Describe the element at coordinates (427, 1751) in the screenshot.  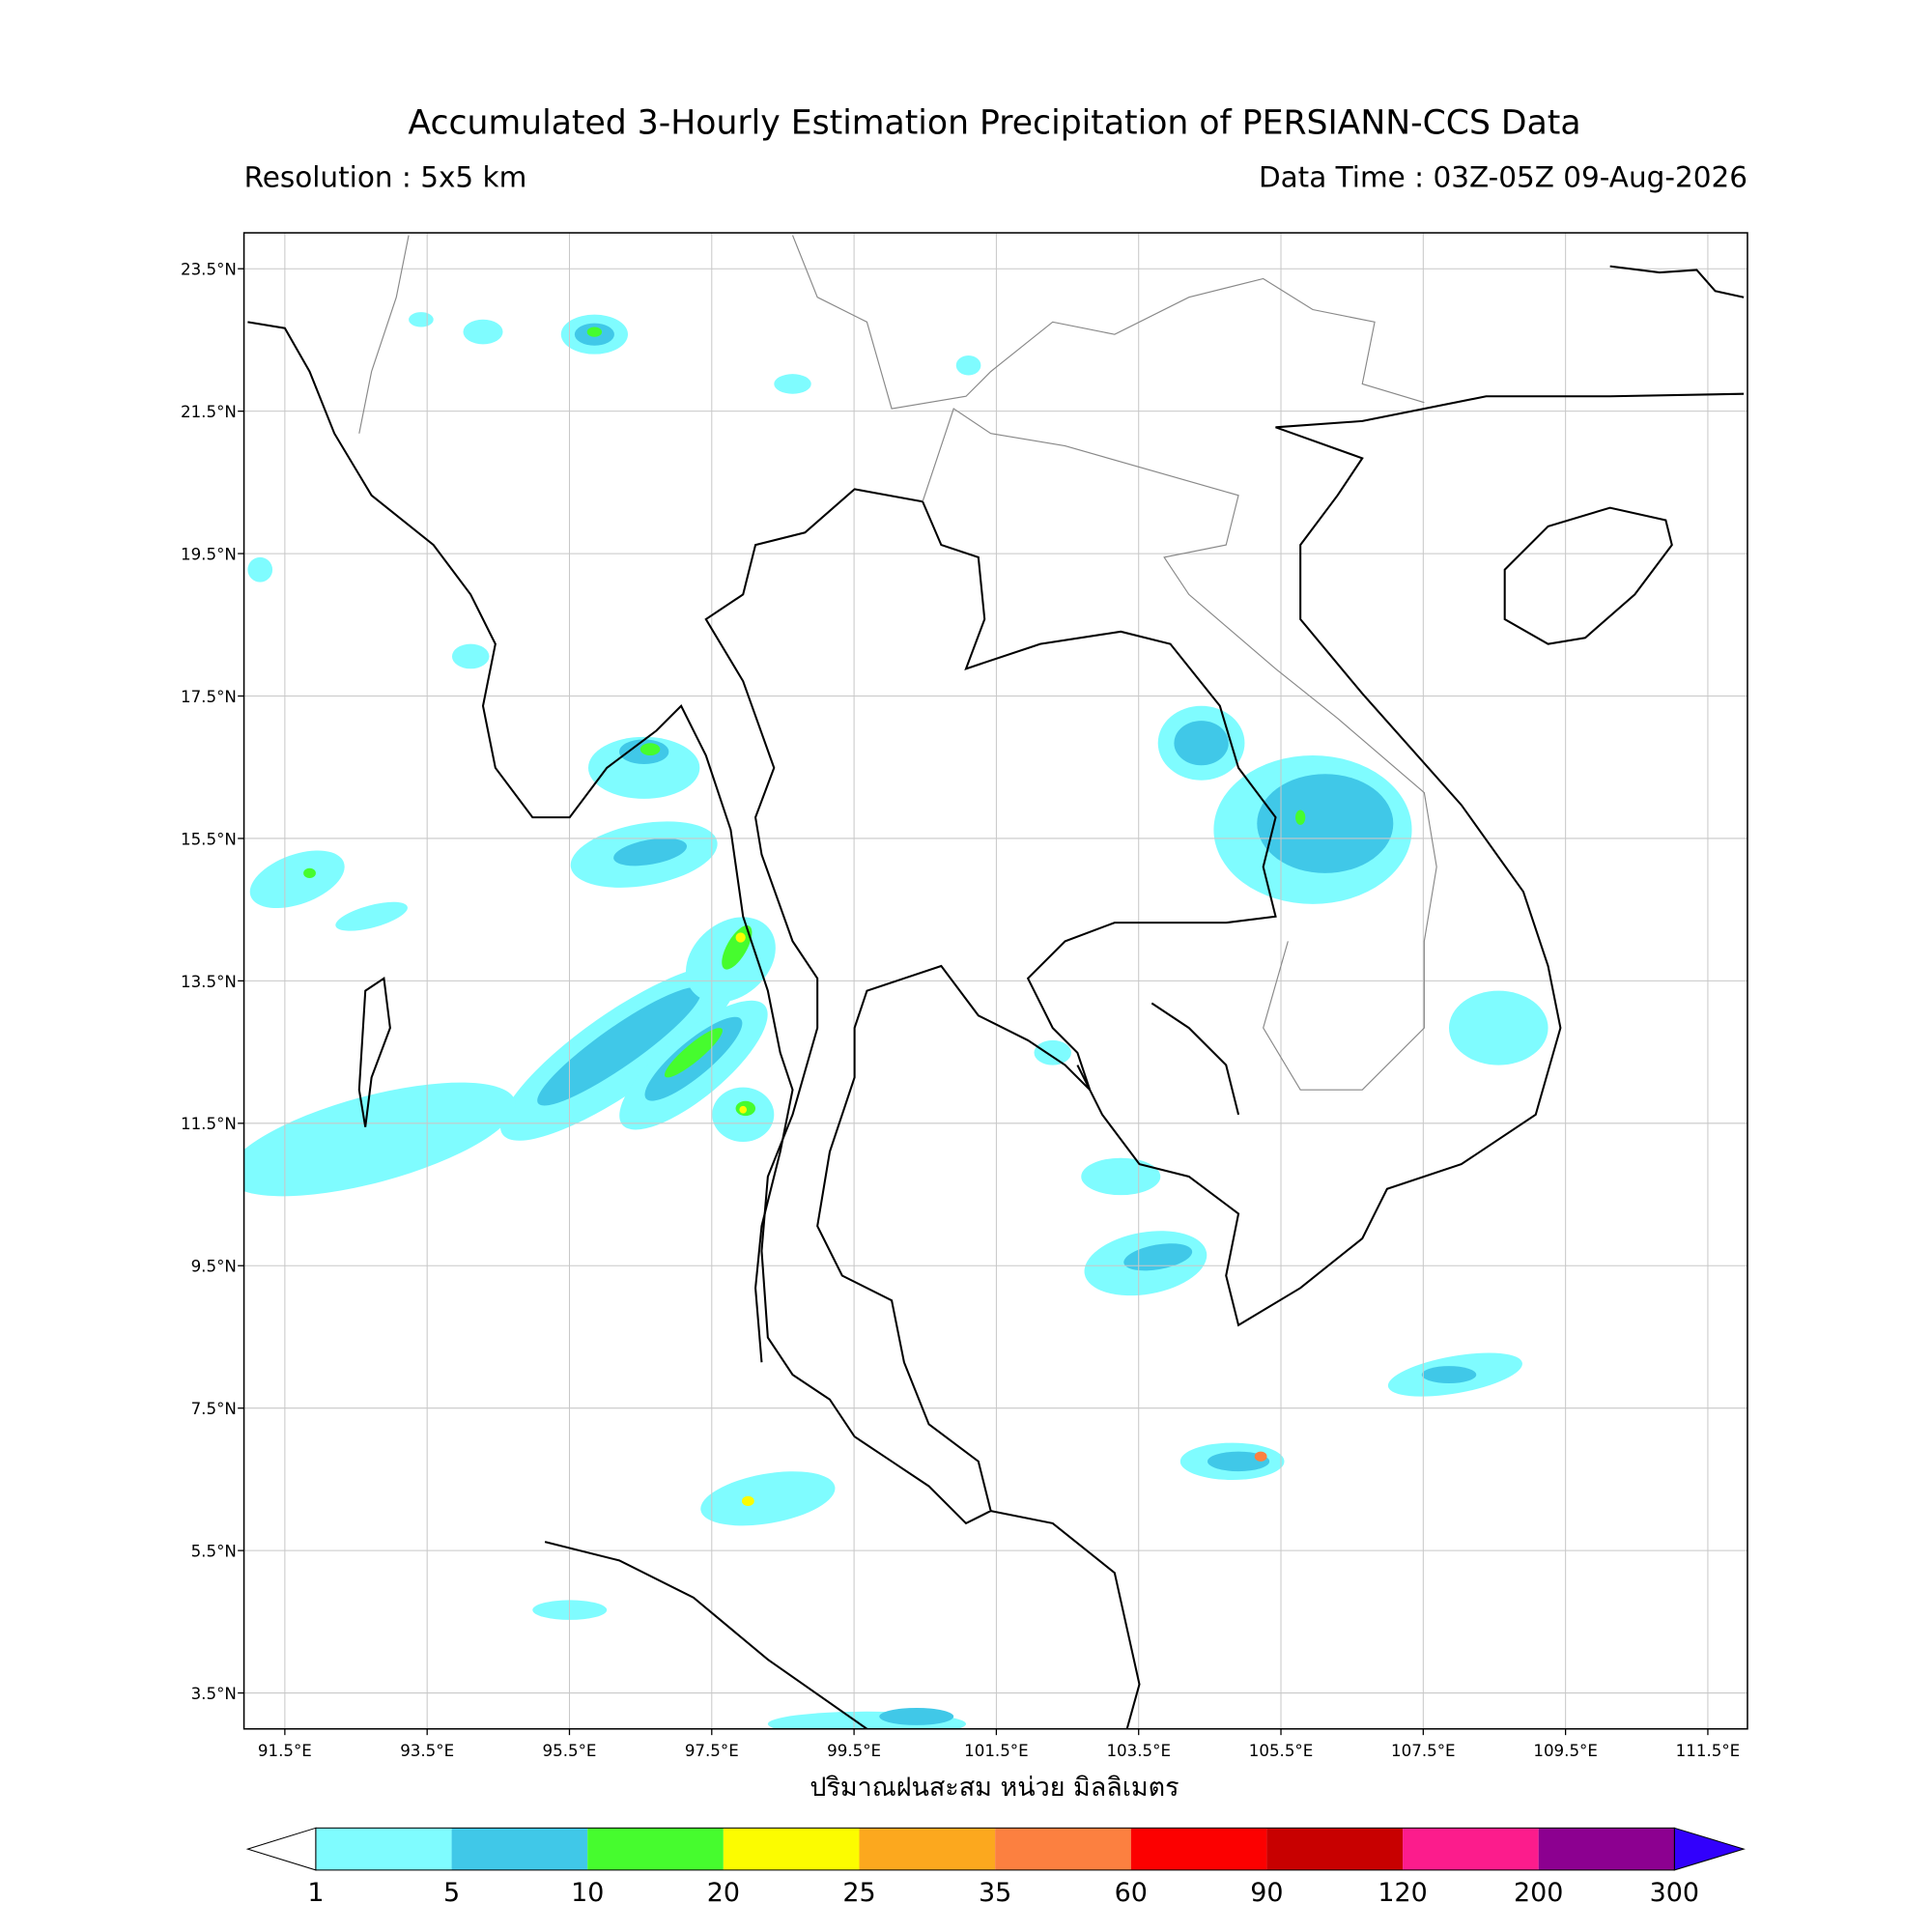
I see `lon-label: 93.5°E` at that location.